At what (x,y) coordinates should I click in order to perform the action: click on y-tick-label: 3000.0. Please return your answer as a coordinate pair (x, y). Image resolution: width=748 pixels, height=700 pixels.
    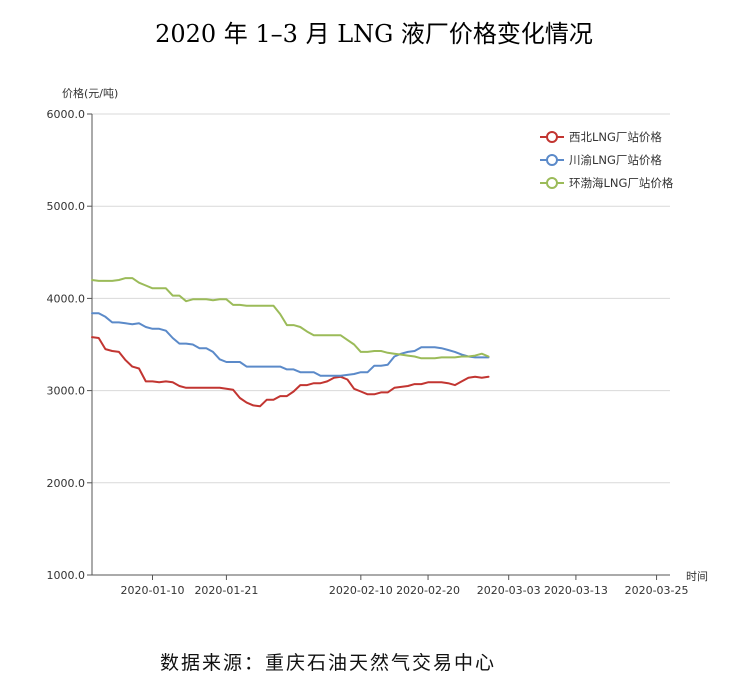
    Looking at the image, I should click on (66, 391).